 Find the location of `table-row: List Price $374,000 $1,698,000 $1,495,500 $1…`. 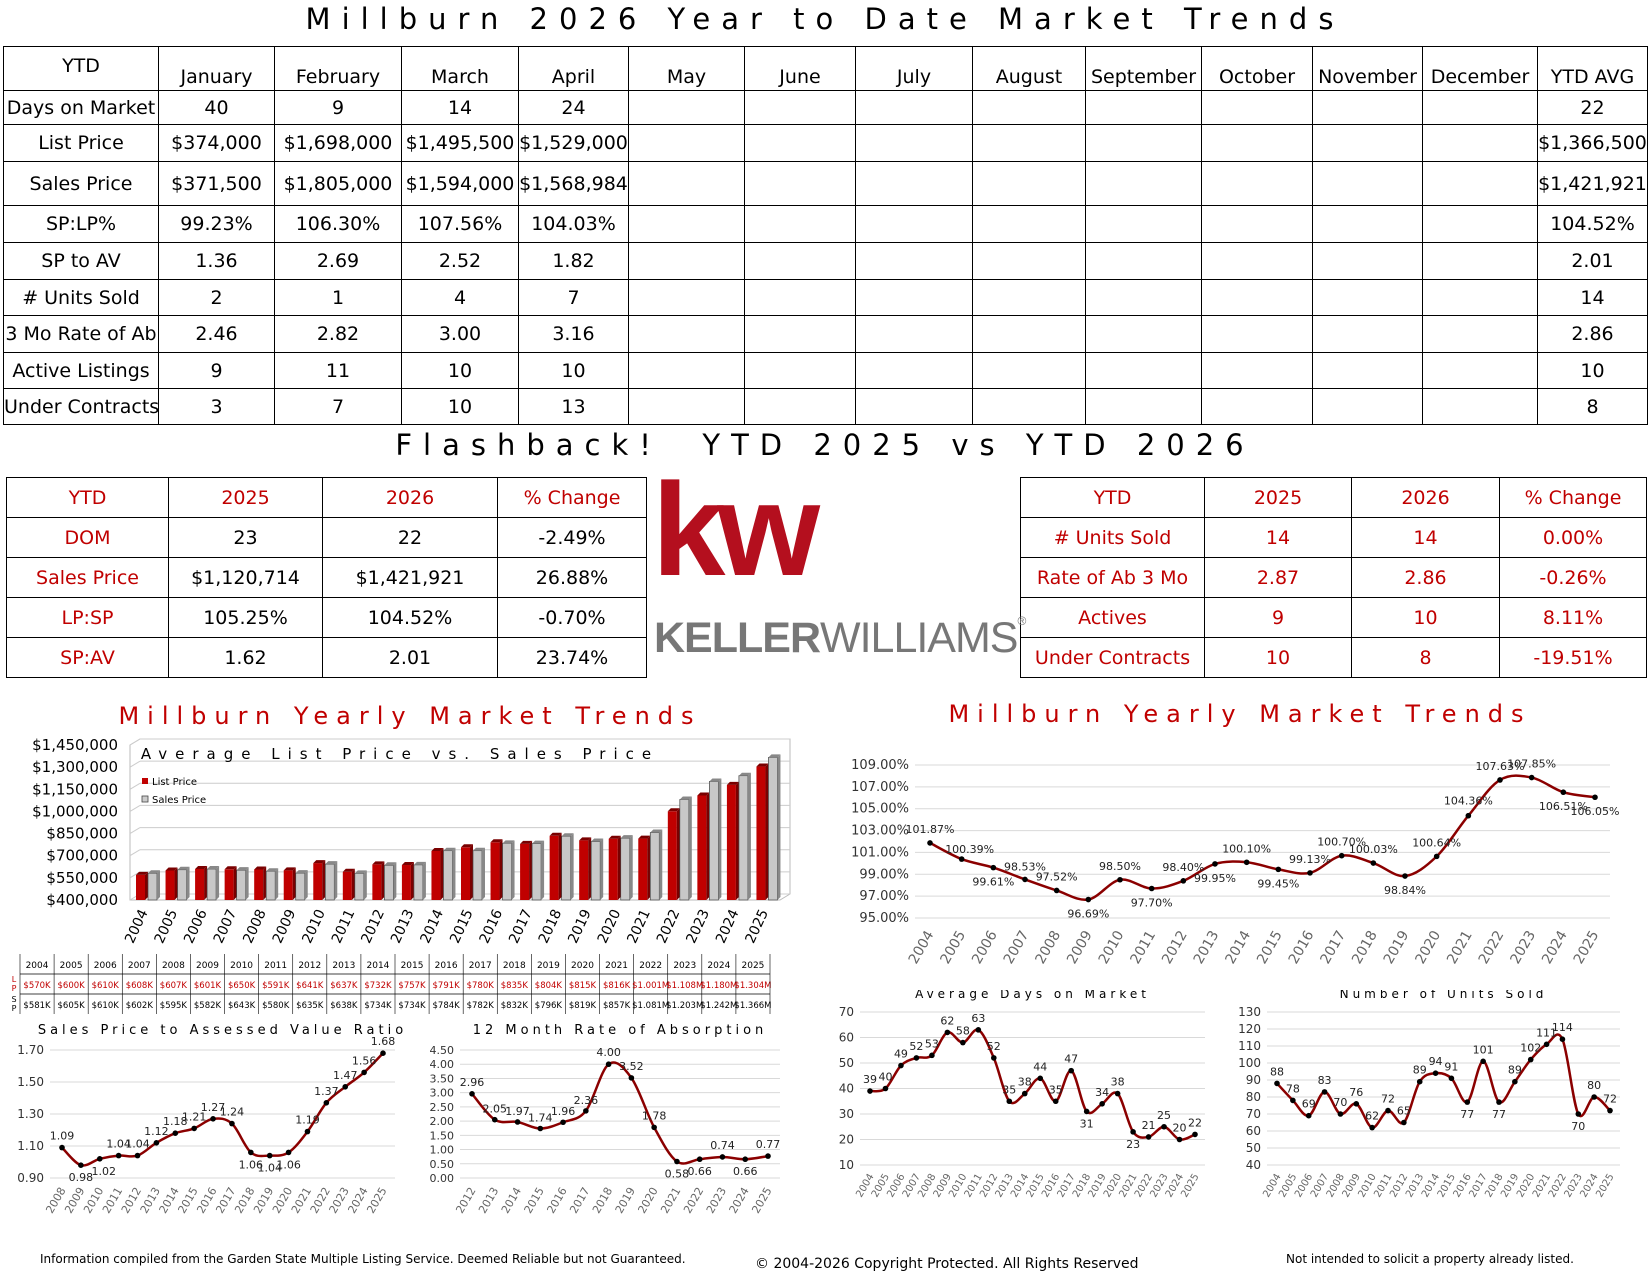

table-row: List Price $374,000 $1,698,000 $1,495,500 $1… is located at coordinates (825, 143).